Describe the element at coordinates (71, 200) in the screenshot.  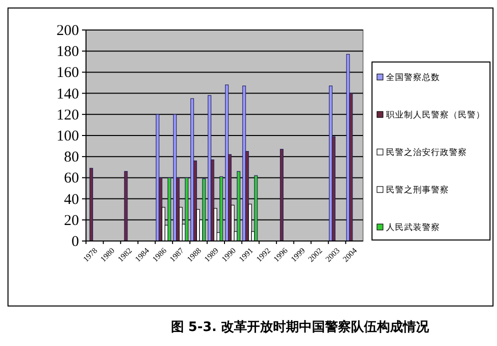
I see `y-tick-label: 40` at that location.